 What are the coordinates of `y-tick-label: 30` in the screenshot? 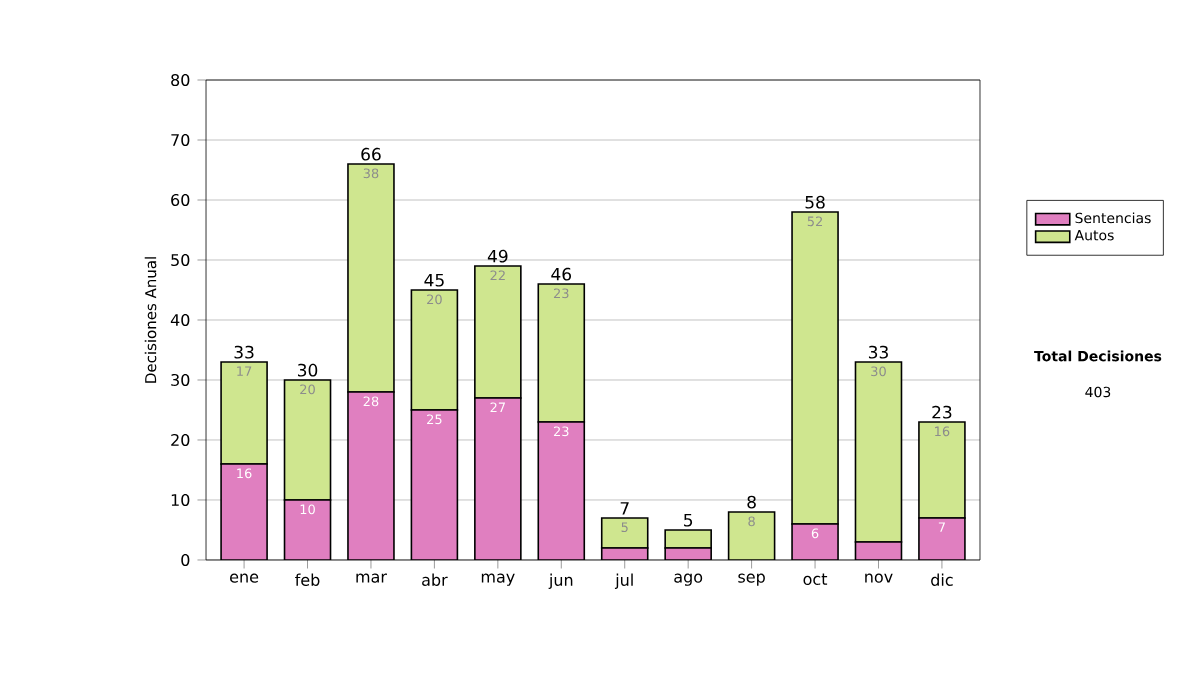 It's located at (180, 380).